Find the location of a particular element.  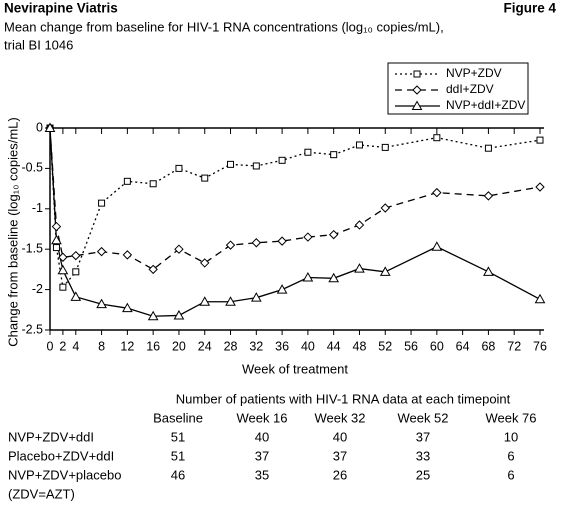

x-tick-label: 48 is located at coordinates (360, 346).